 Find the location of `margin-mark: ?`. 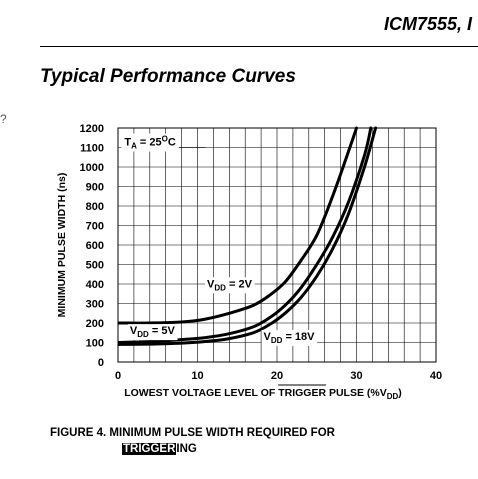

margin-mark: ? is located at coordinates (3, 119).